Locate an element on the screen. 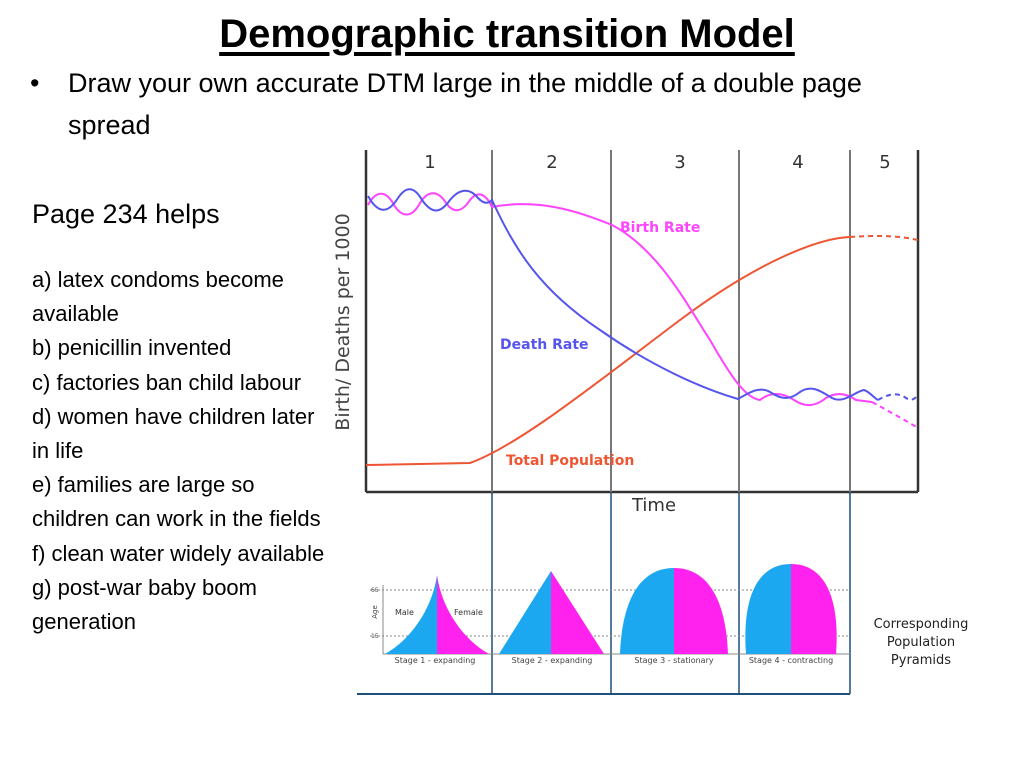  pyramid-1-caption: Stage 1 - expanding is located at coordinates (435, 660).